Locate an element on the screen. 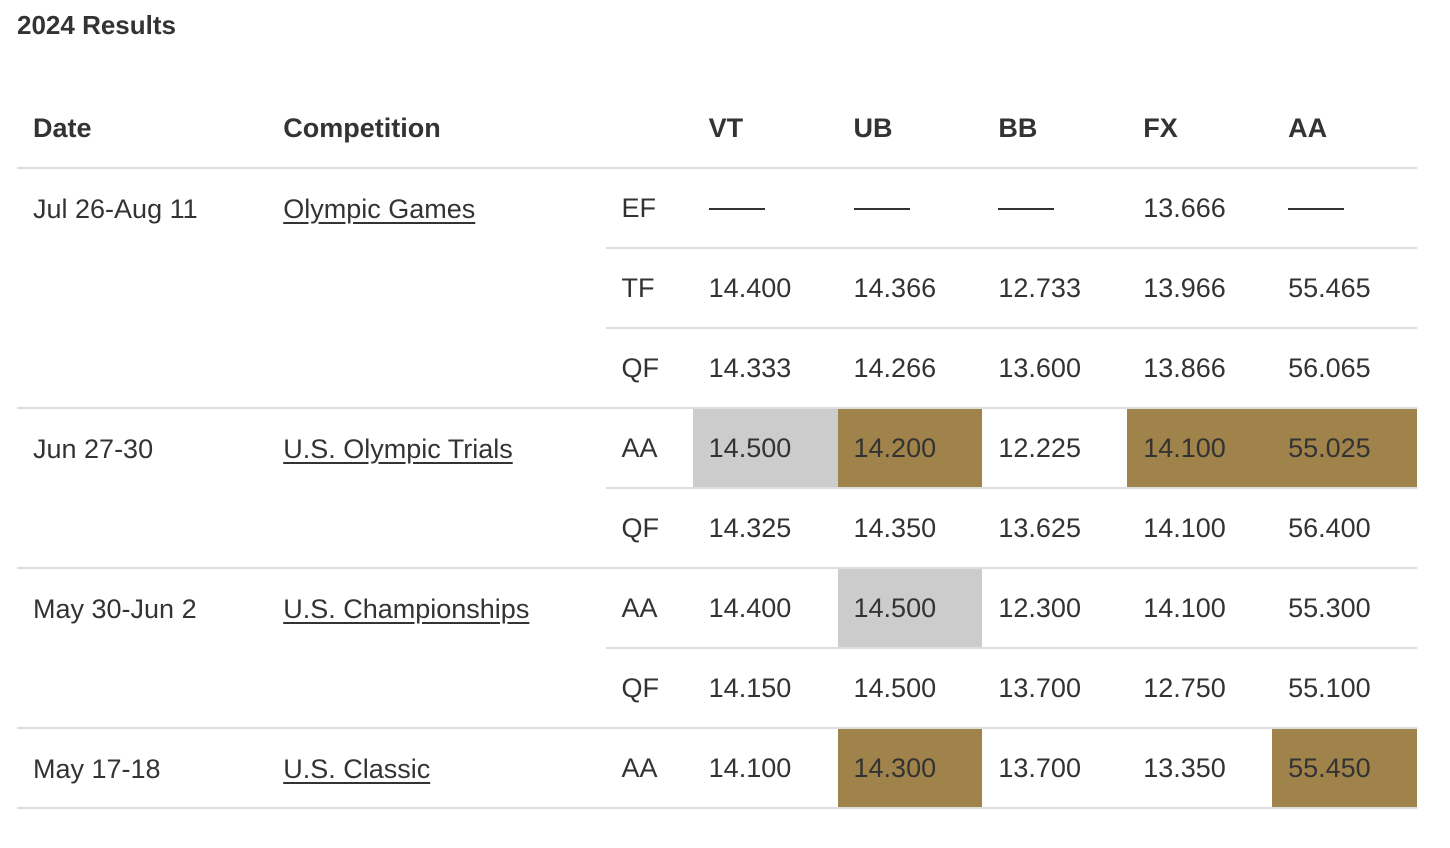  header-aa: AA is located at coordinates (1344, 129).